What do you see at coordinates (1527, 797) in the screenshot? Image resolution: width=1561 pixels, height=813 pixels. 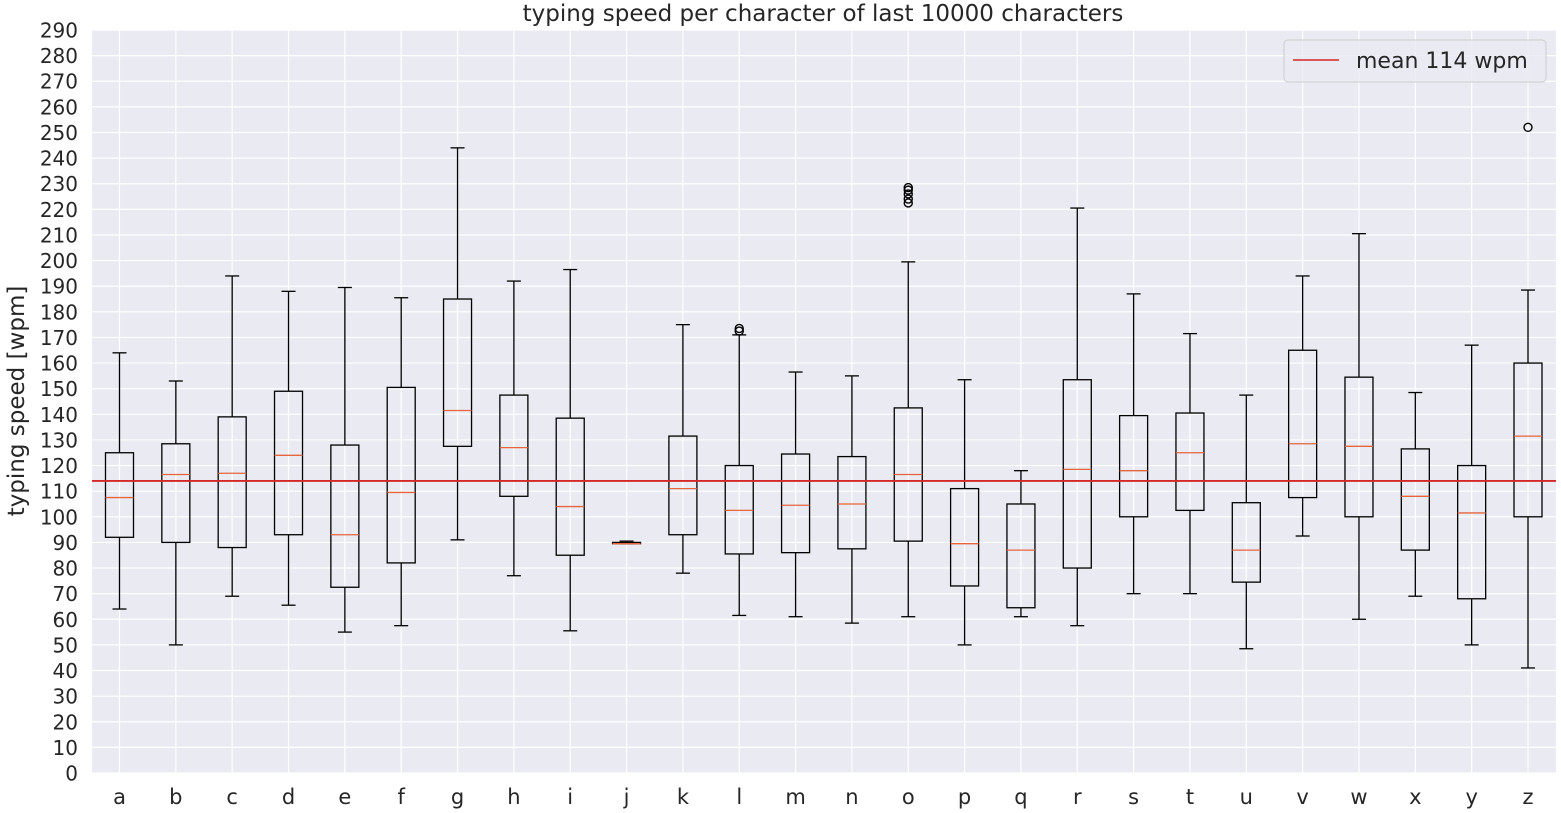 I see `x-tick-label: z` at bounding box center [1527, 797].